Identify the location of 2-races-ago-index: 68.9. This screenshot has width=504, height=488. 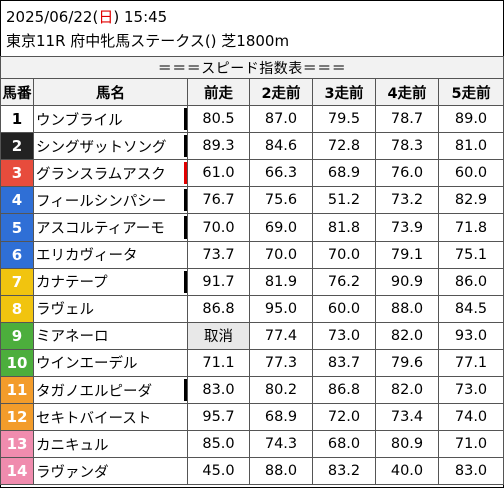
(281, 417).